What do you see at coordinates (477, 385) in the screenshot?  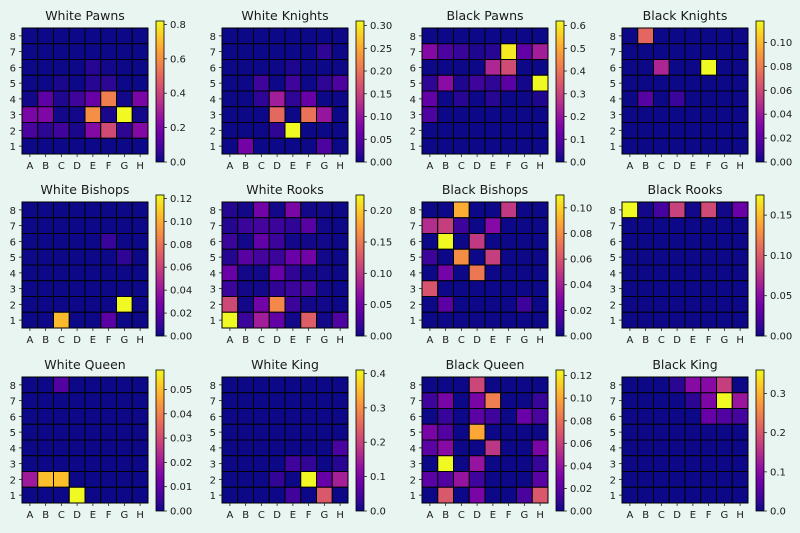 I see `cell-d8` at bounding box center [477, 385].